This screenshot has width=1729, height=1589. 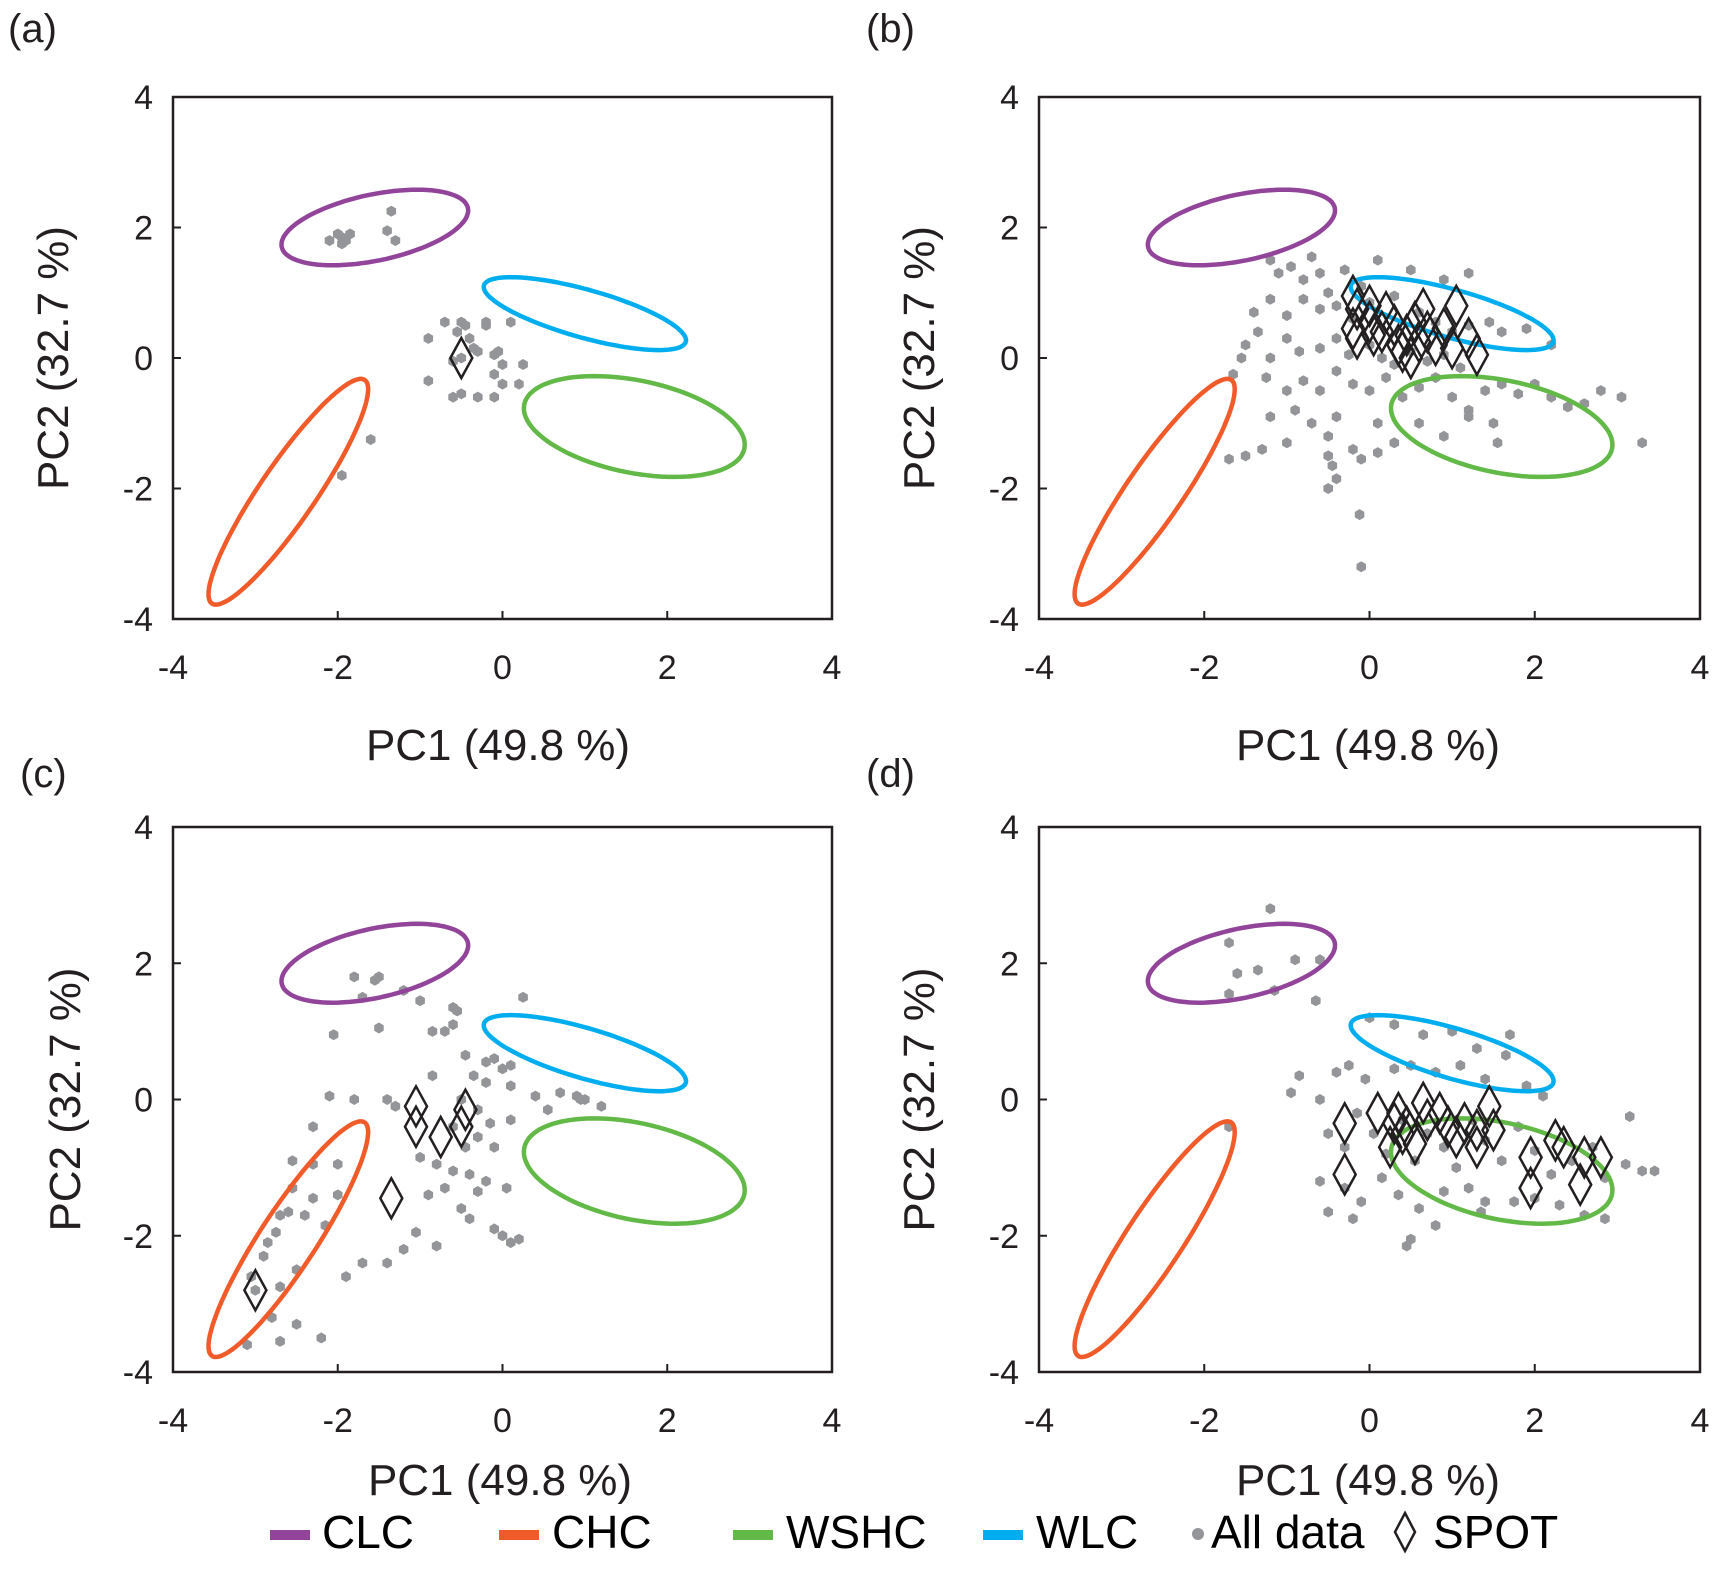 What do you see at coordinates (1288, 1532) in the screenshot?
I see `legend-label: All data` at bounding box center [1288, 1532].